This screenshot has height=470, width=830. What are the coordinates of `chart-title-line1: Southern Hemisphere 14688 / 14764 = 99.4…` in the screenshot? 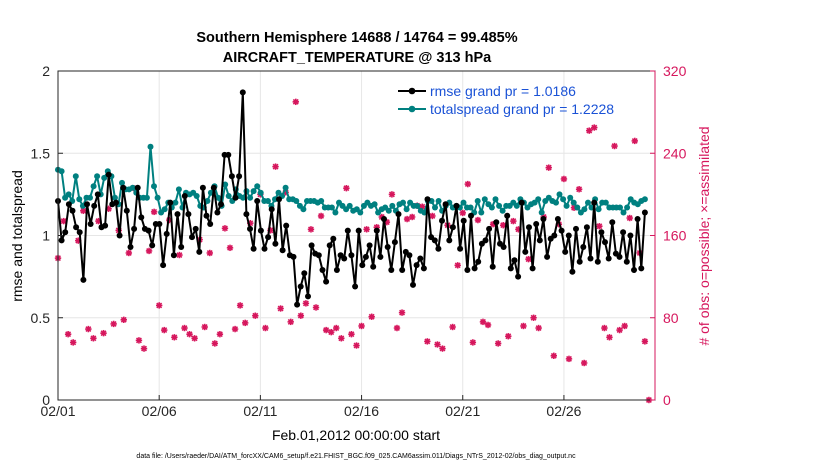 It's located at (356, 38).